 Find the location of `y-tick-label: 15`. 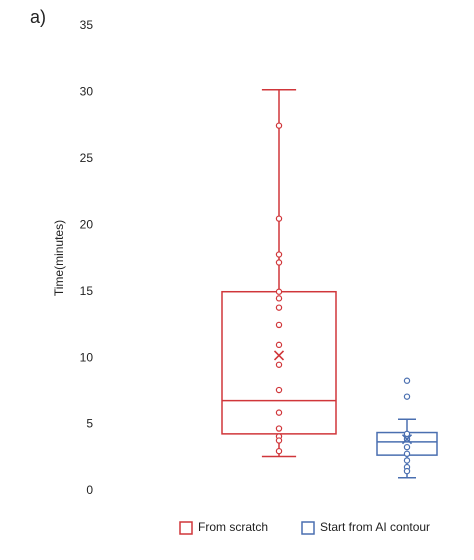

y-tick-label: 15 is located at coordinates (87, 291).